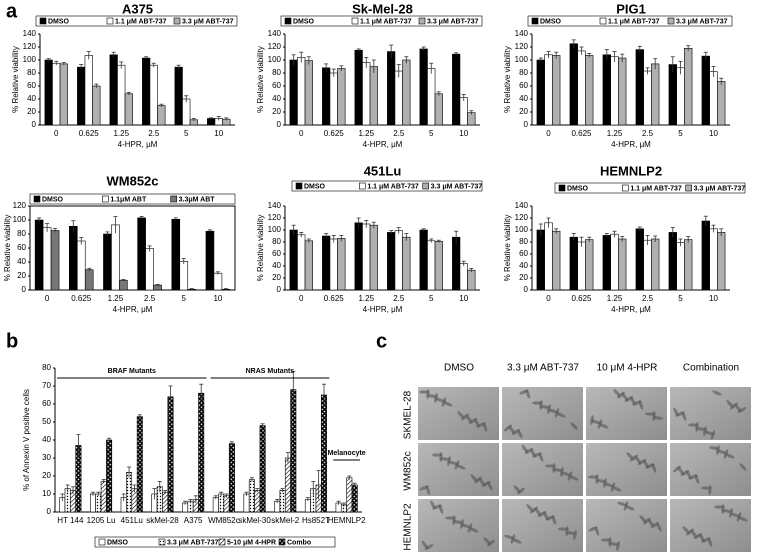 This screenshot has height=557, width=758. What do you see at coordinates (631, 170) in the screenshot?
I see `chart-title: HEMNLP2` at bounding box center [631, 170].